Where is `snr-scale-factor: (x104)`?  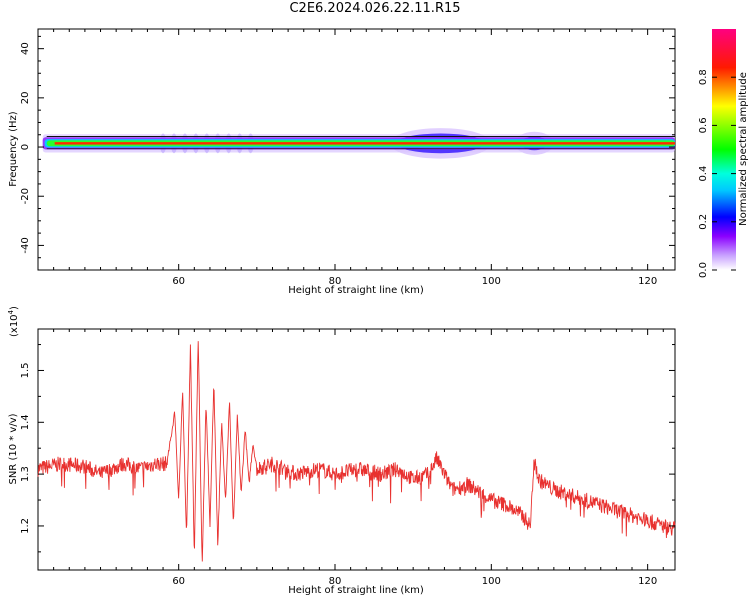
snr-scale-factor: (x104) is located at coordinates (13, 321).